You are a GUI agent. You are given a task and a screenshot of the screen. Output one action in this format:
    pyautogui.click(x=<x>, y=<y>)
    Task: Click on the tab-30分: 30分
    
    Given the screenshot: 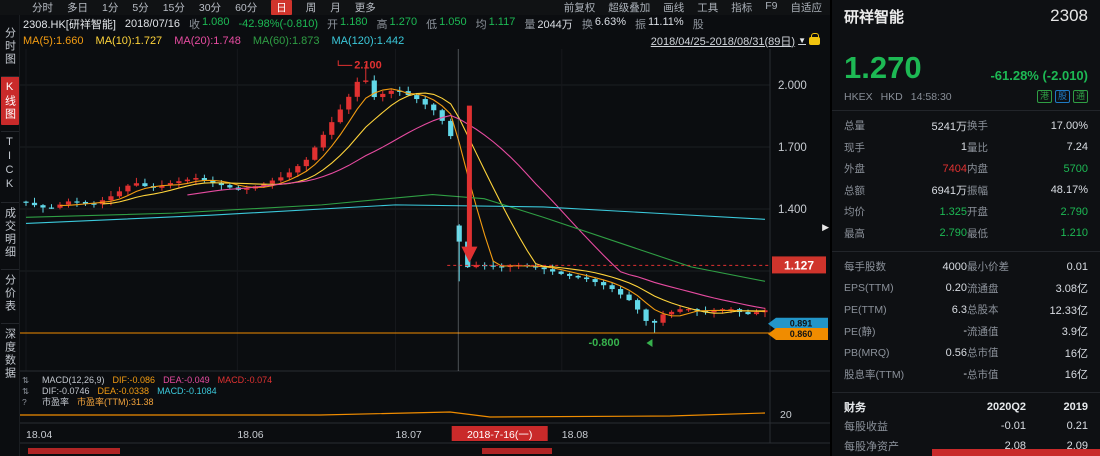 What is the action you would take?
    pyautogui.click(x=210, y=8)
    